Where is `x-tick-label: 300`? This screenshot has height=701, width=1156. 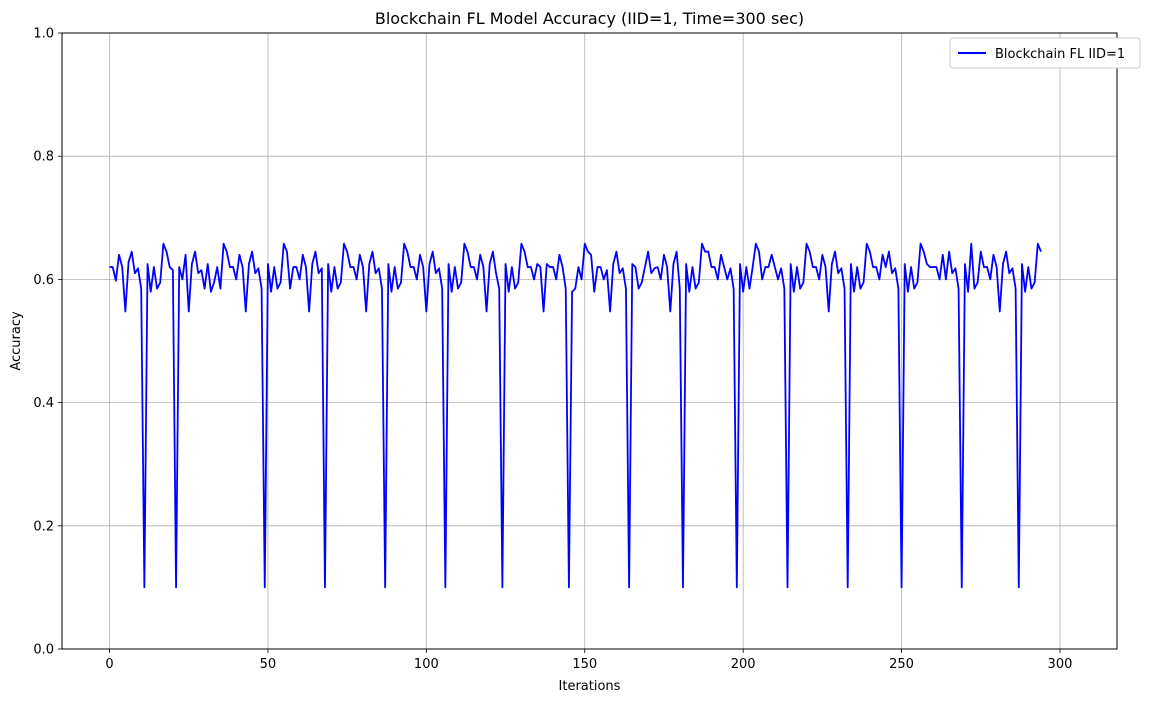
x-tick-label: 300 is located at coordinates (1060, 664).